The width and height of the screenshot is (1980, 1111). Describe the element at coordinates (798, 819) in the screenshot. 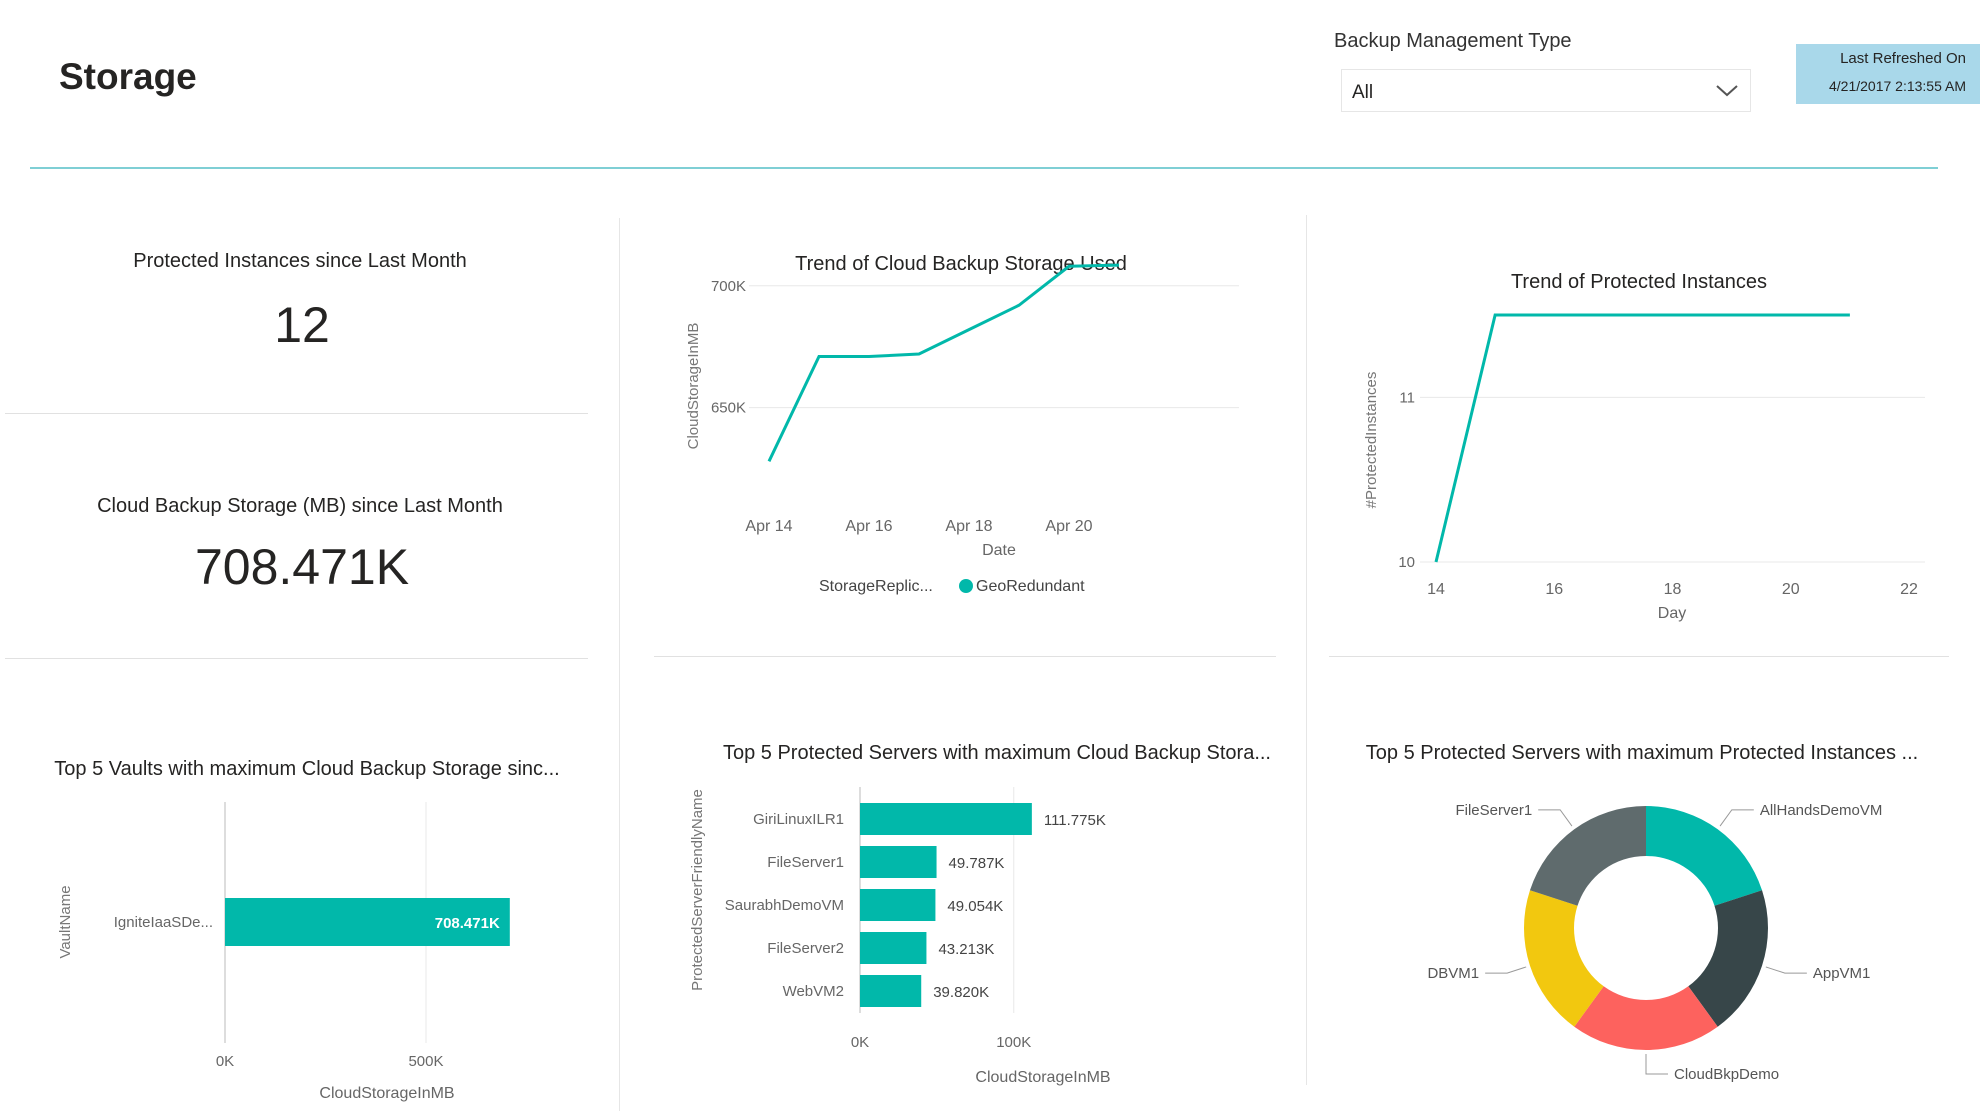

I see `category-label: GiriLinuxILR1` at that location.